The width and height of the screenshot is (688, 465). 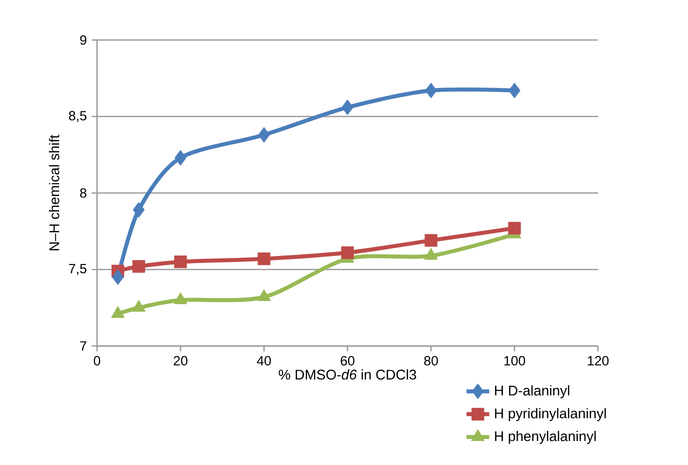 I want to click on x-tick-label: 100, so click(x=515, y=361).